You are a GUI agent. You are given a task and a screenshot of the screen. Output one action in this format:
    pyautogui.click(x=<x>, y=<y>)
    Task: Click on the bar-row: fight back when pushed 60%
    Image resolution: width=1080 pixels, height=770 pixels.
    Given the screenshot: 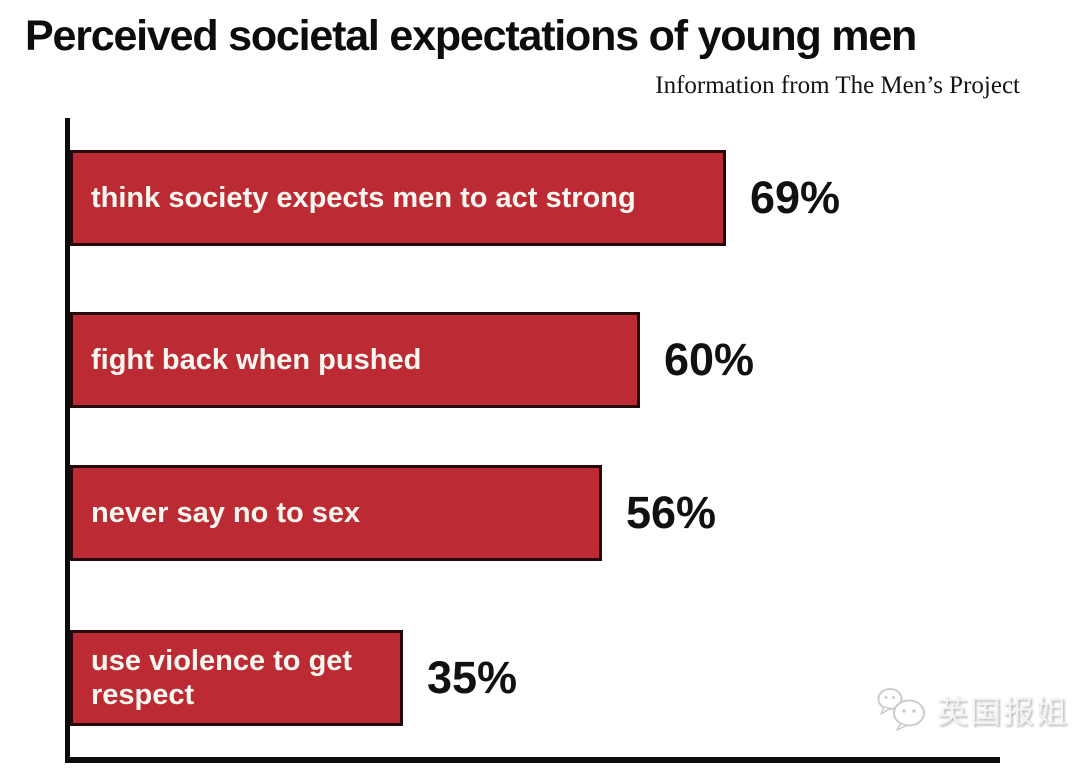 What is the action you would take?
    pyautogui.click(x=535, y=360)
    